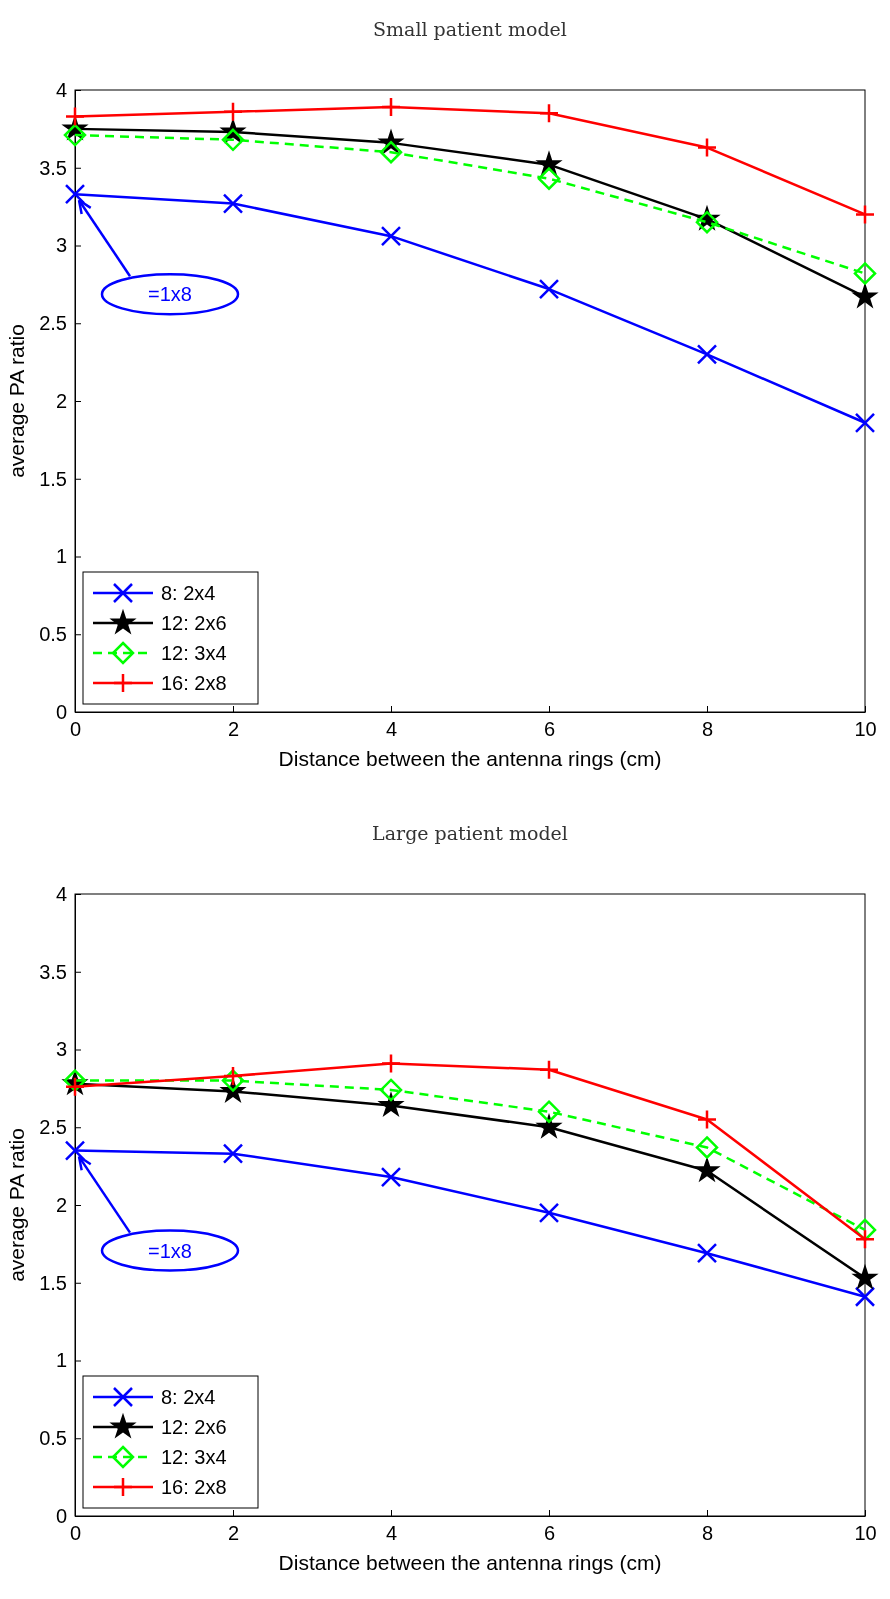  I want to click on chart-title: Small patient model, so click(470, 29).